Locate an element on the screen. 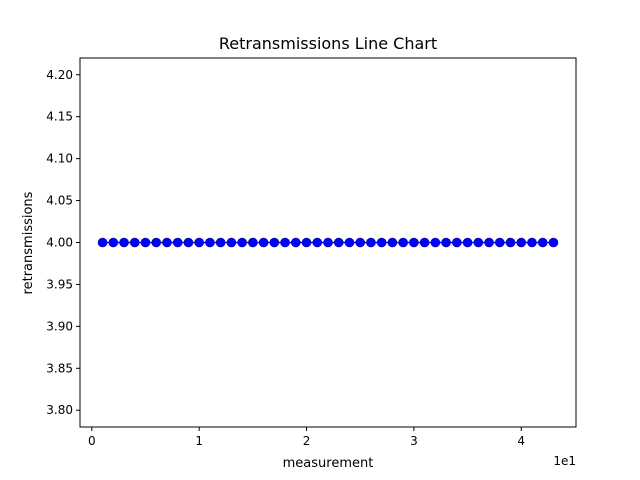  y-tick-label: 4.20 is located at coordinates (59, 75).